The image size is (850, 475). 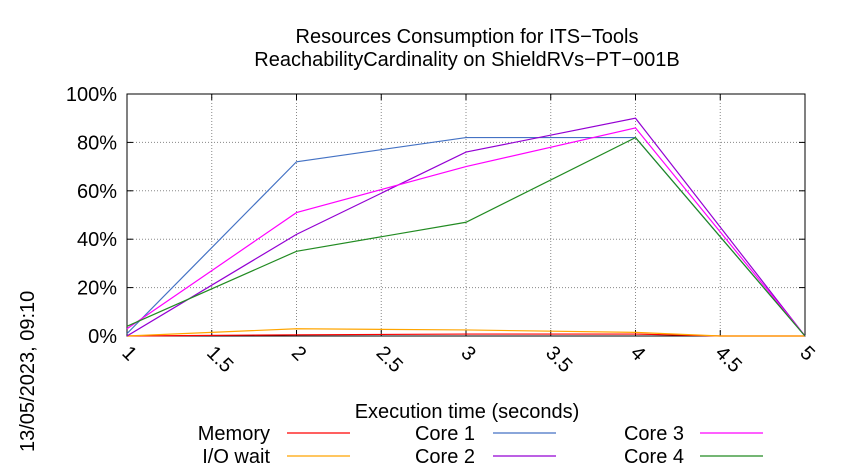 I want to click on legend-label: Core 1, so click(x=445, y=434).